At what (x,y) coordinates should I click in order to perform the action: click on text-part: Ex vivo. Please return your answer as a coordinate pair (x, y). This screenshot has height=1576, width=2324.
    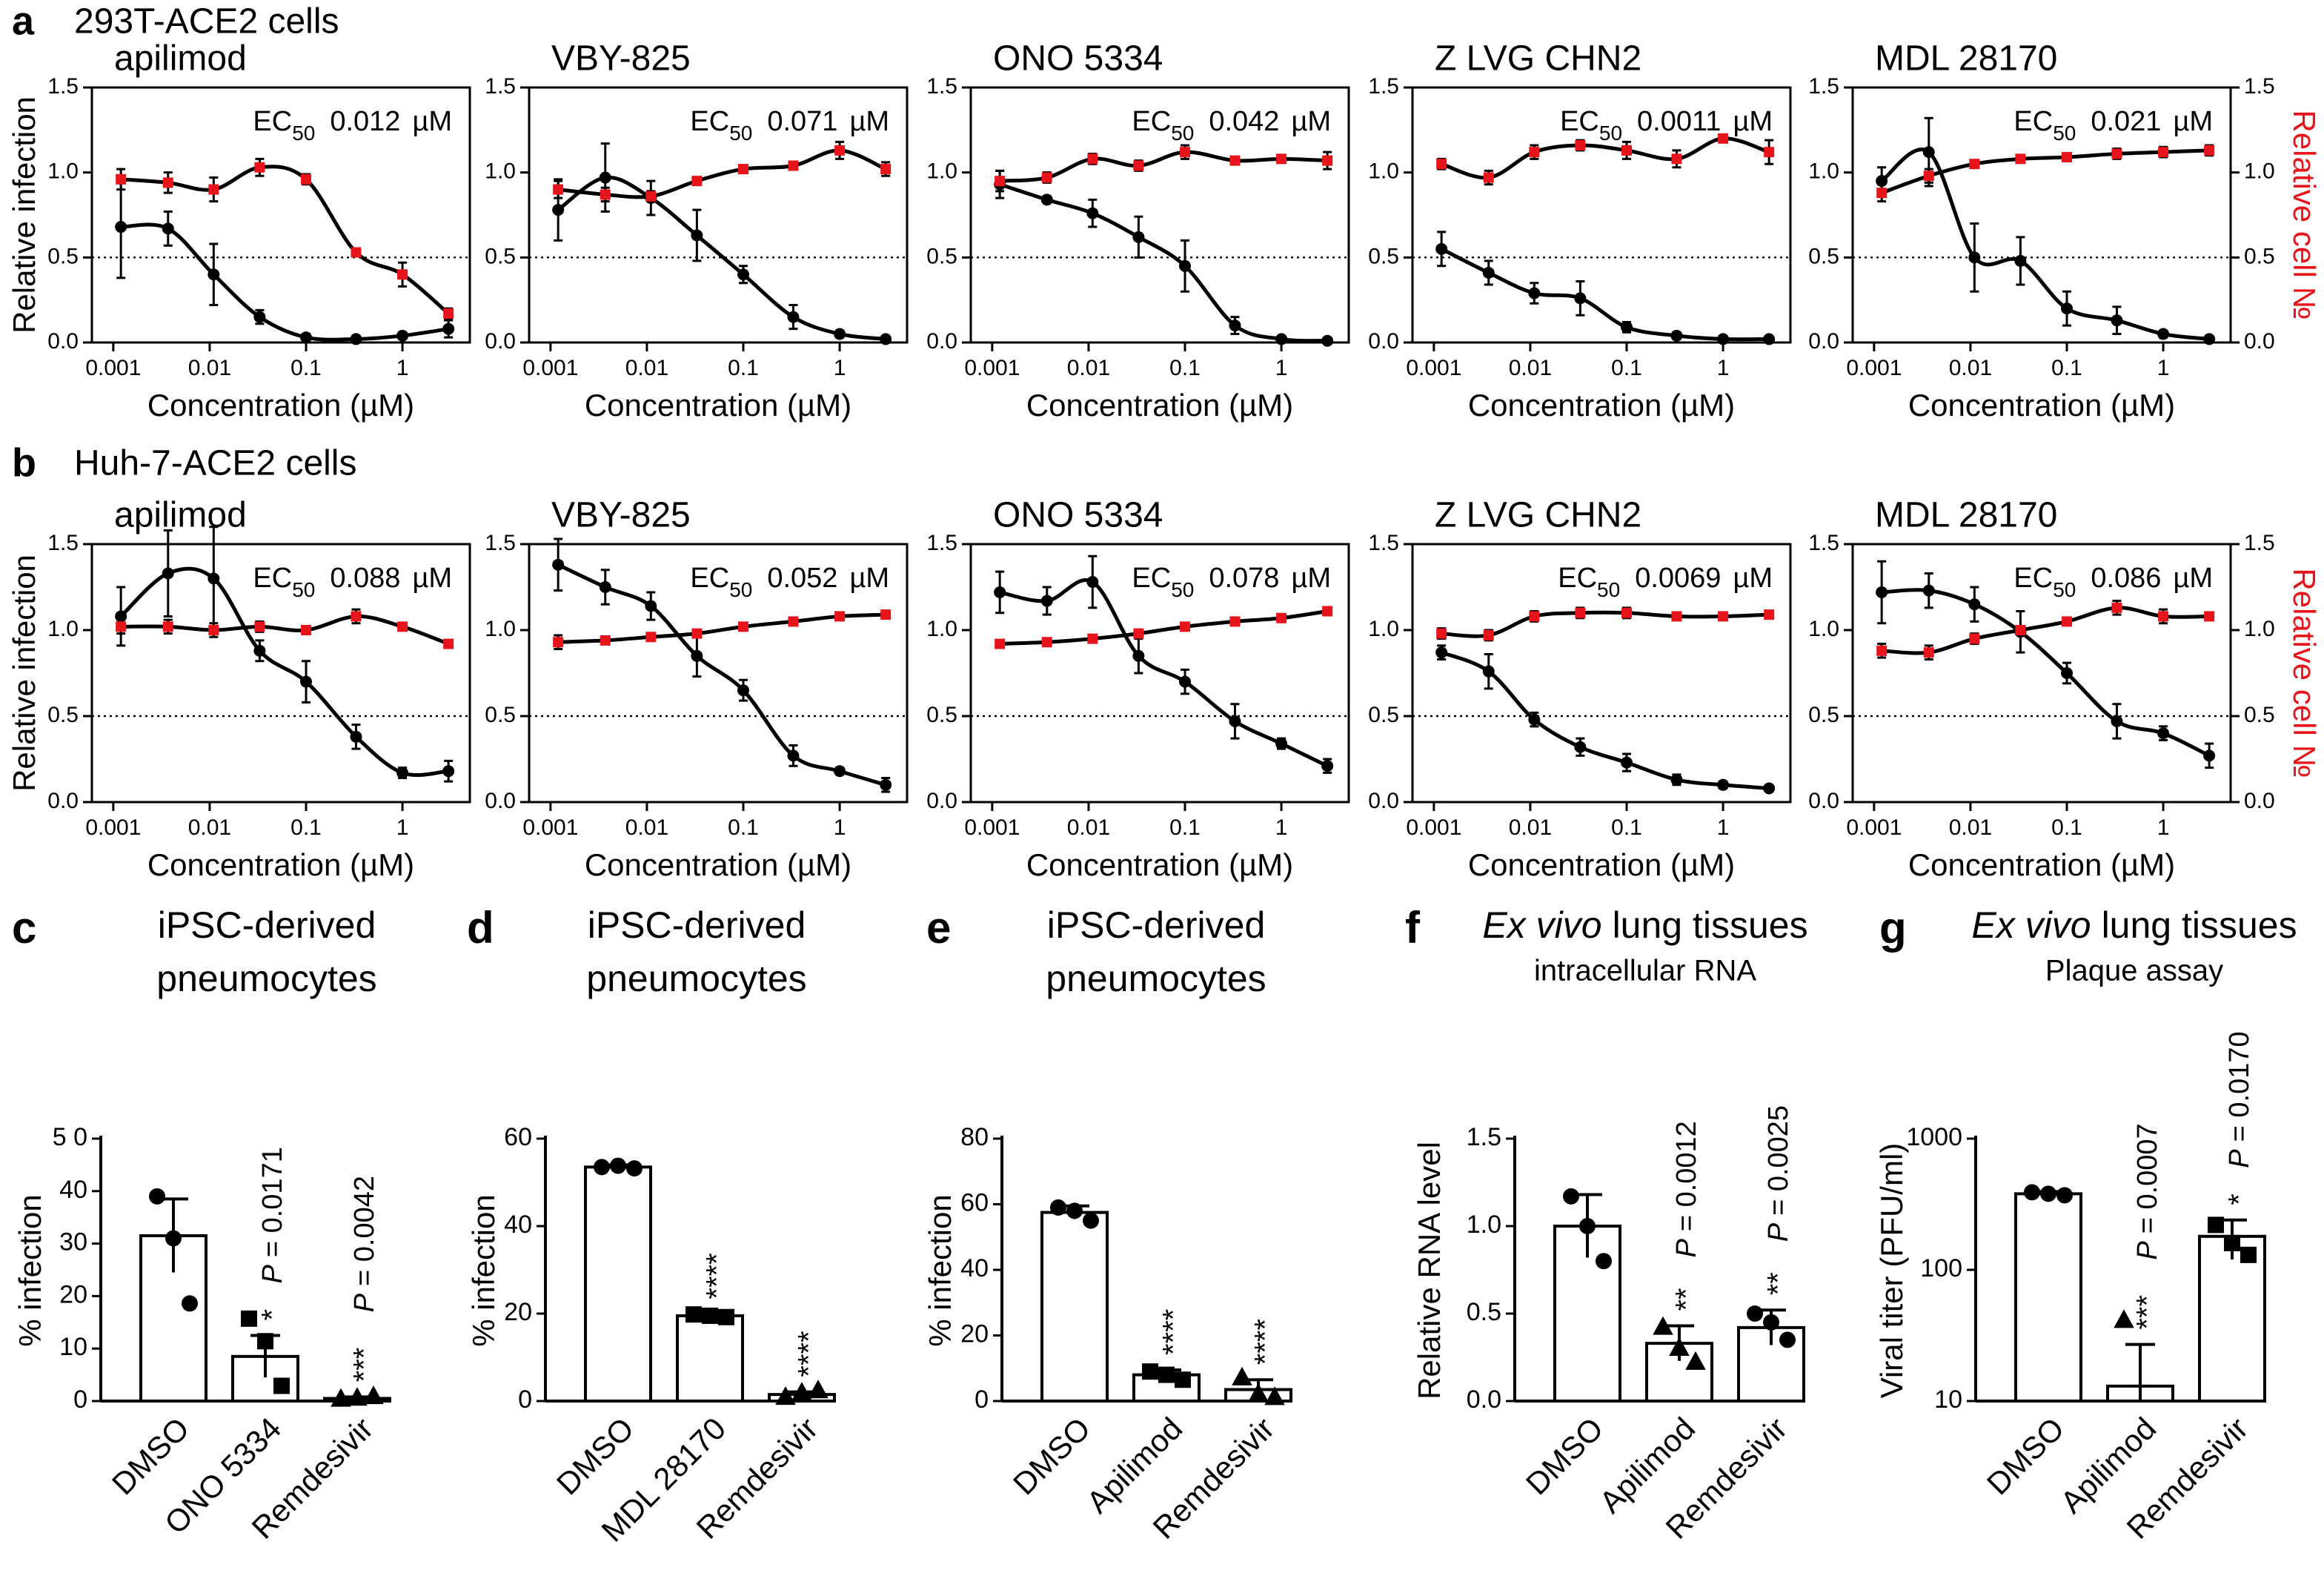
    Looking at the image, I should click on (1541, 925).